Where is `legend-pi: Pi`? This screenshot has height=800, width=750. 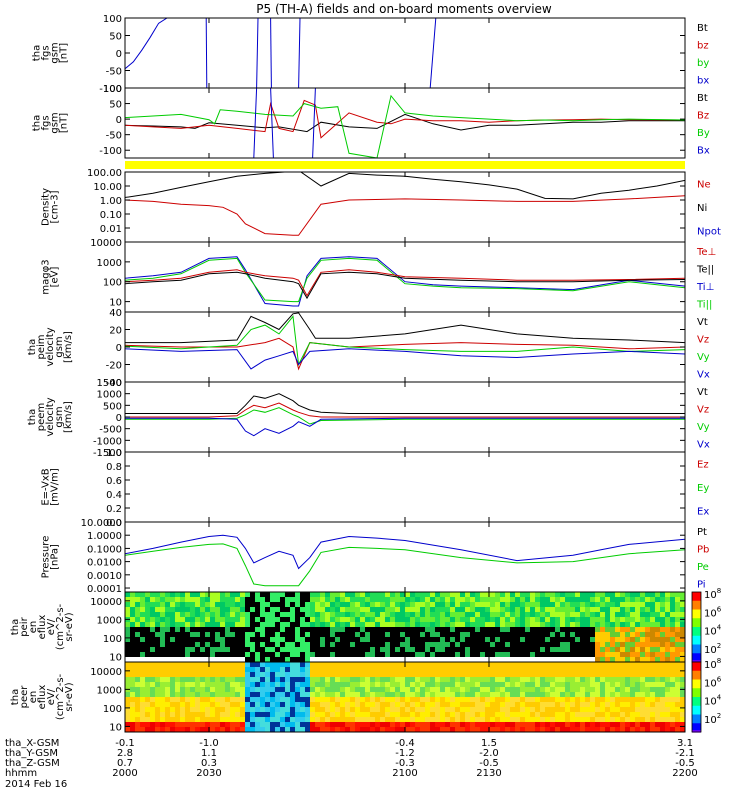
legend-pi: Pi is located at coordinates (701, 584).